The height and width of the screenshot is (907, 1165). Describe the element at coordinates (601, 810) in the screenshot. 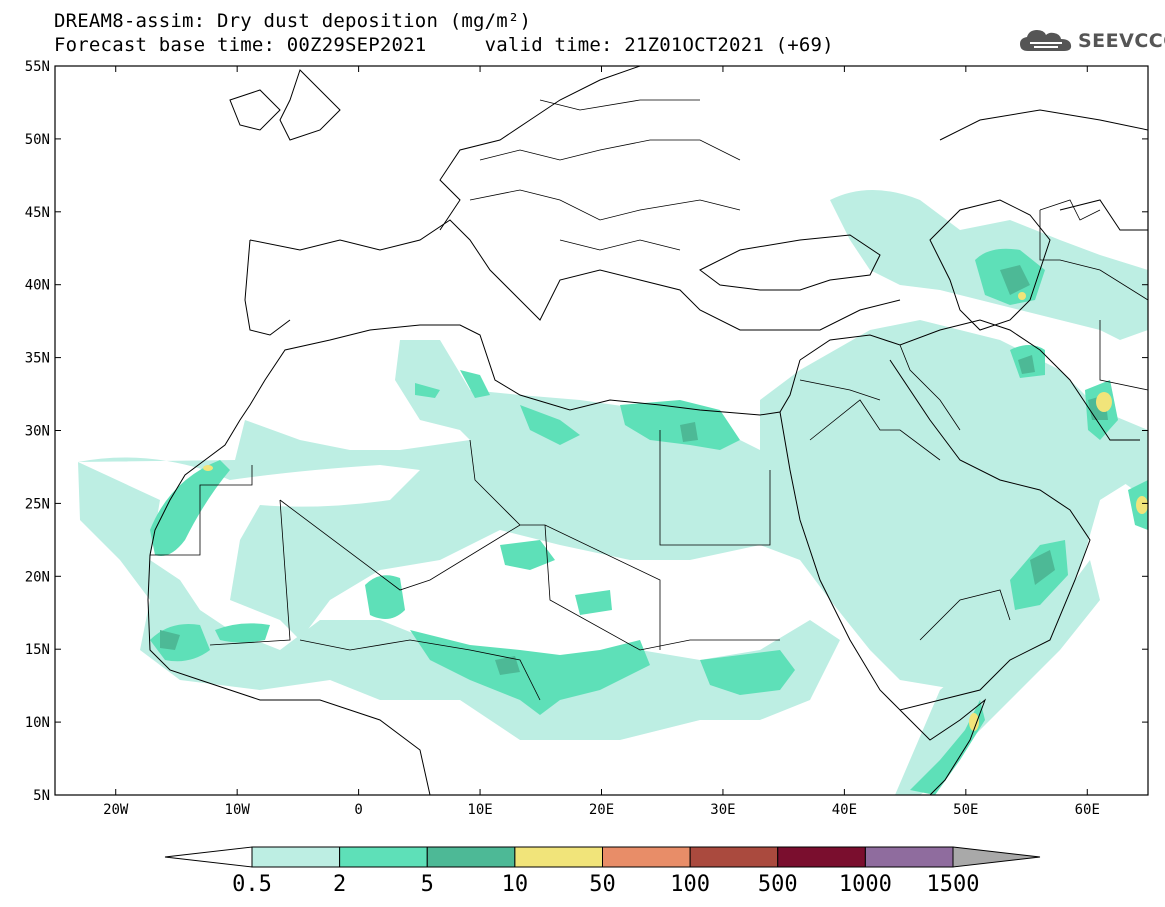

I see `lon-tick-label: 20E` at that location.